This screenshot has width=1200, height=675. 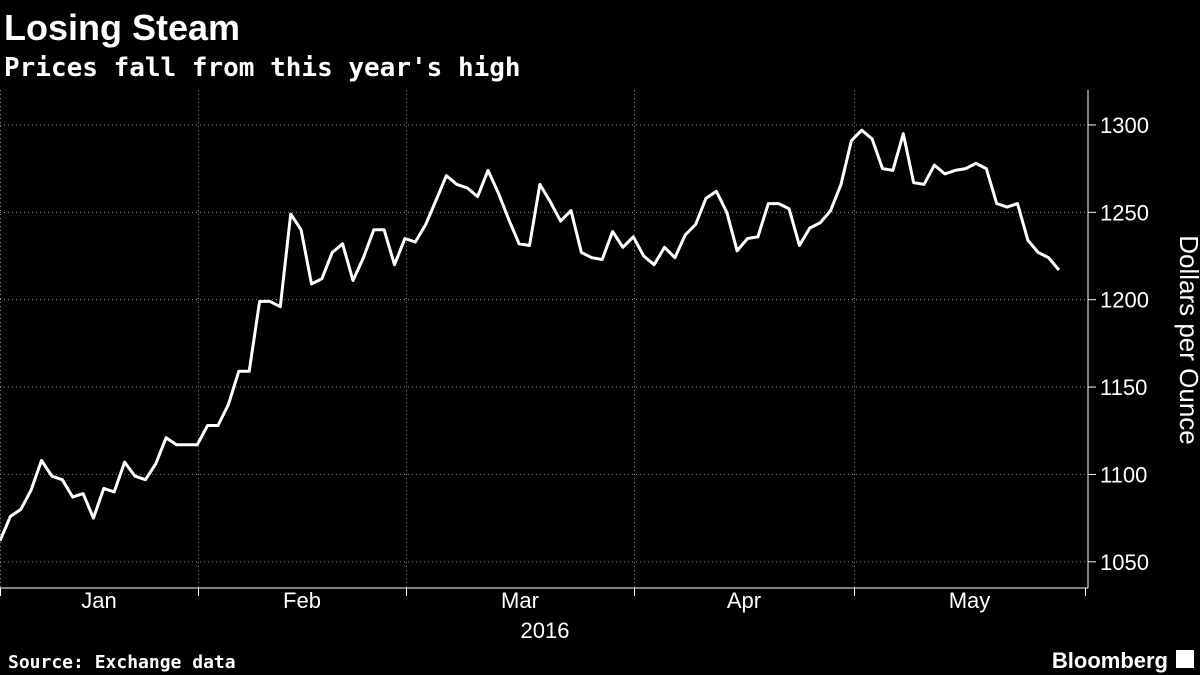 I want to click on y-axis-title: Dollars per Ounce, so click(x=1187, y=340).